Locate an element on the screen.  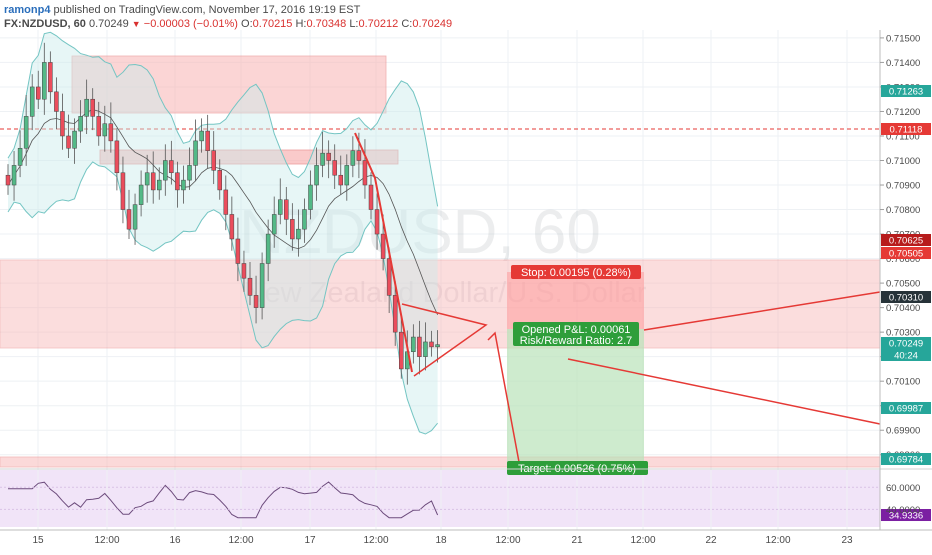
svg-text: 0.69987 is located at coordinates (906, 409).